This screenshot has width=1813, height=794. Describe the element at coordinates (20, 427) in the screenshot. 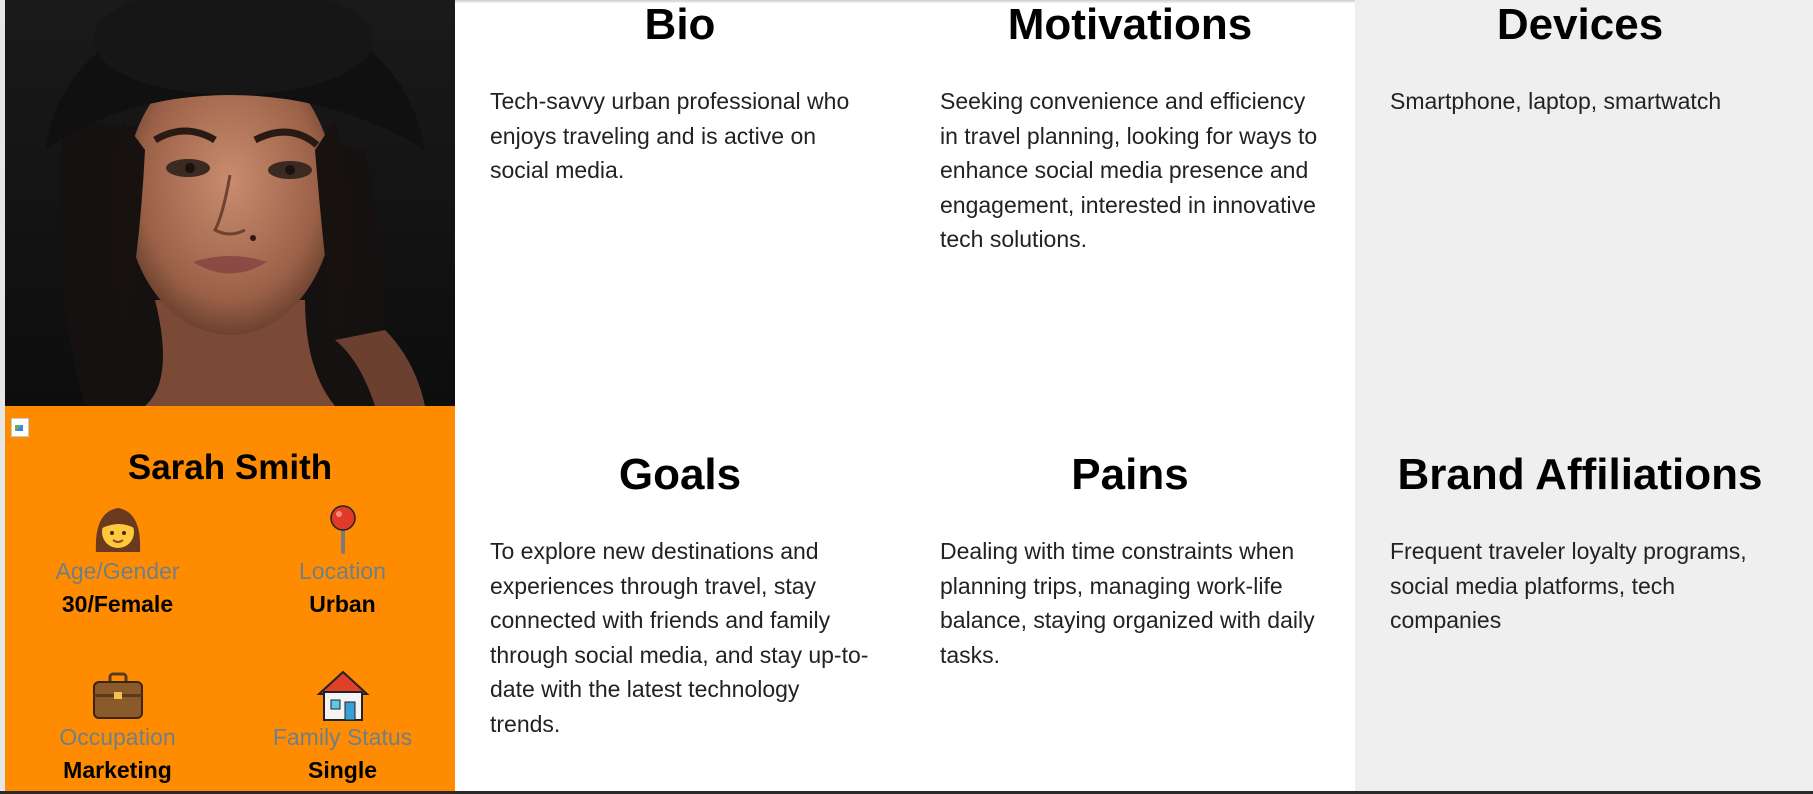

I see `broken-image-icon` at that location.